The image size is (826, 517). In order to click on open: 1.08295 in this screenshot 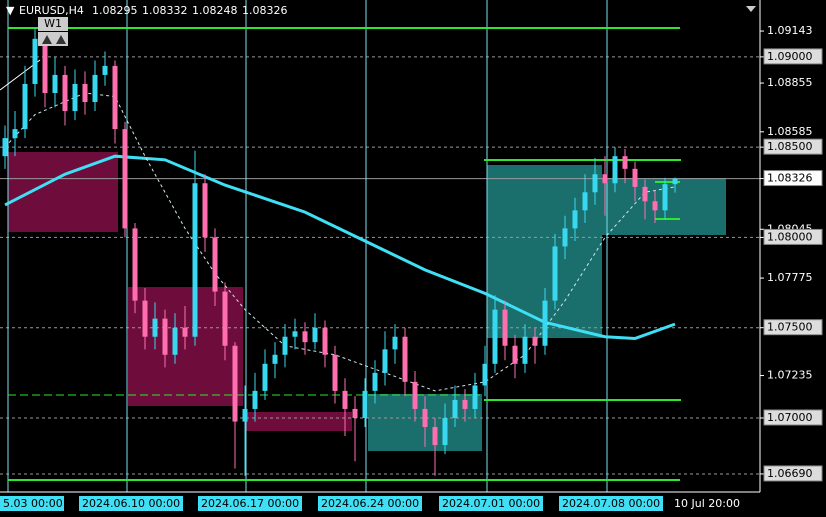, I will do `click(115, 10)`.